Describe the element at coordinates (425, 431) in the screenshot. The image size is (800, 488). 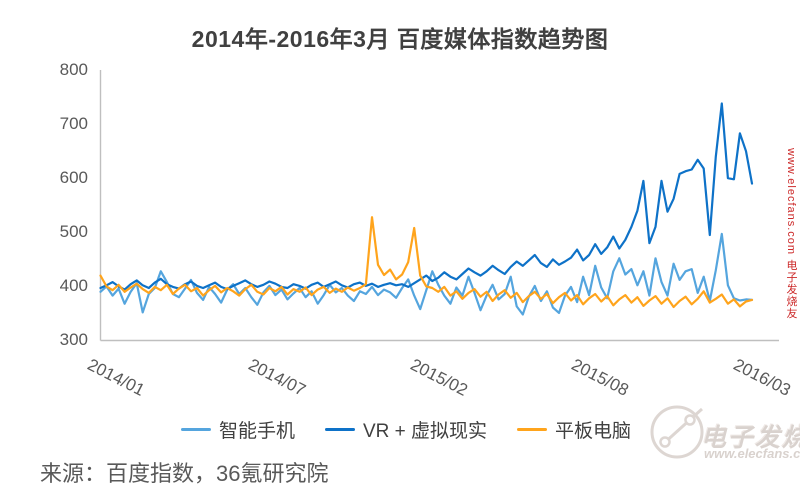
I see `legend-label: VR + 虚拟现实` at that location.